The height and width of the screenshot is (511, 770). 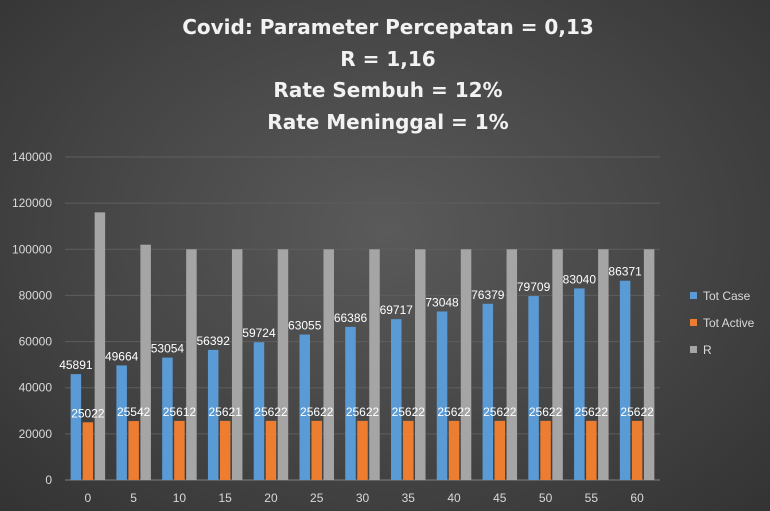 I want to click on x-tick-label: 40, so click(x=454, y=498).